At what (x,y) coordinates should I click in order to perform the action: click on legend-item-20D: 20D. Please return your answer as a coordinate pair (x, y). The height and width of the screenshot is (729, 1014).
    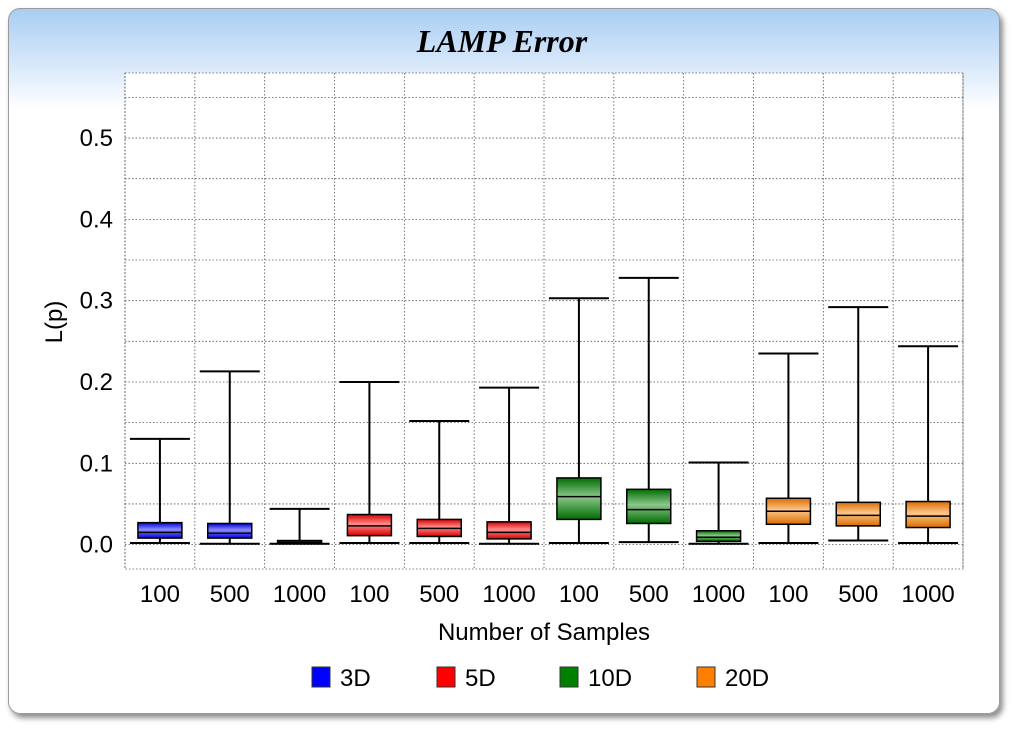
    Looking at the image, I should click on (732, 678).